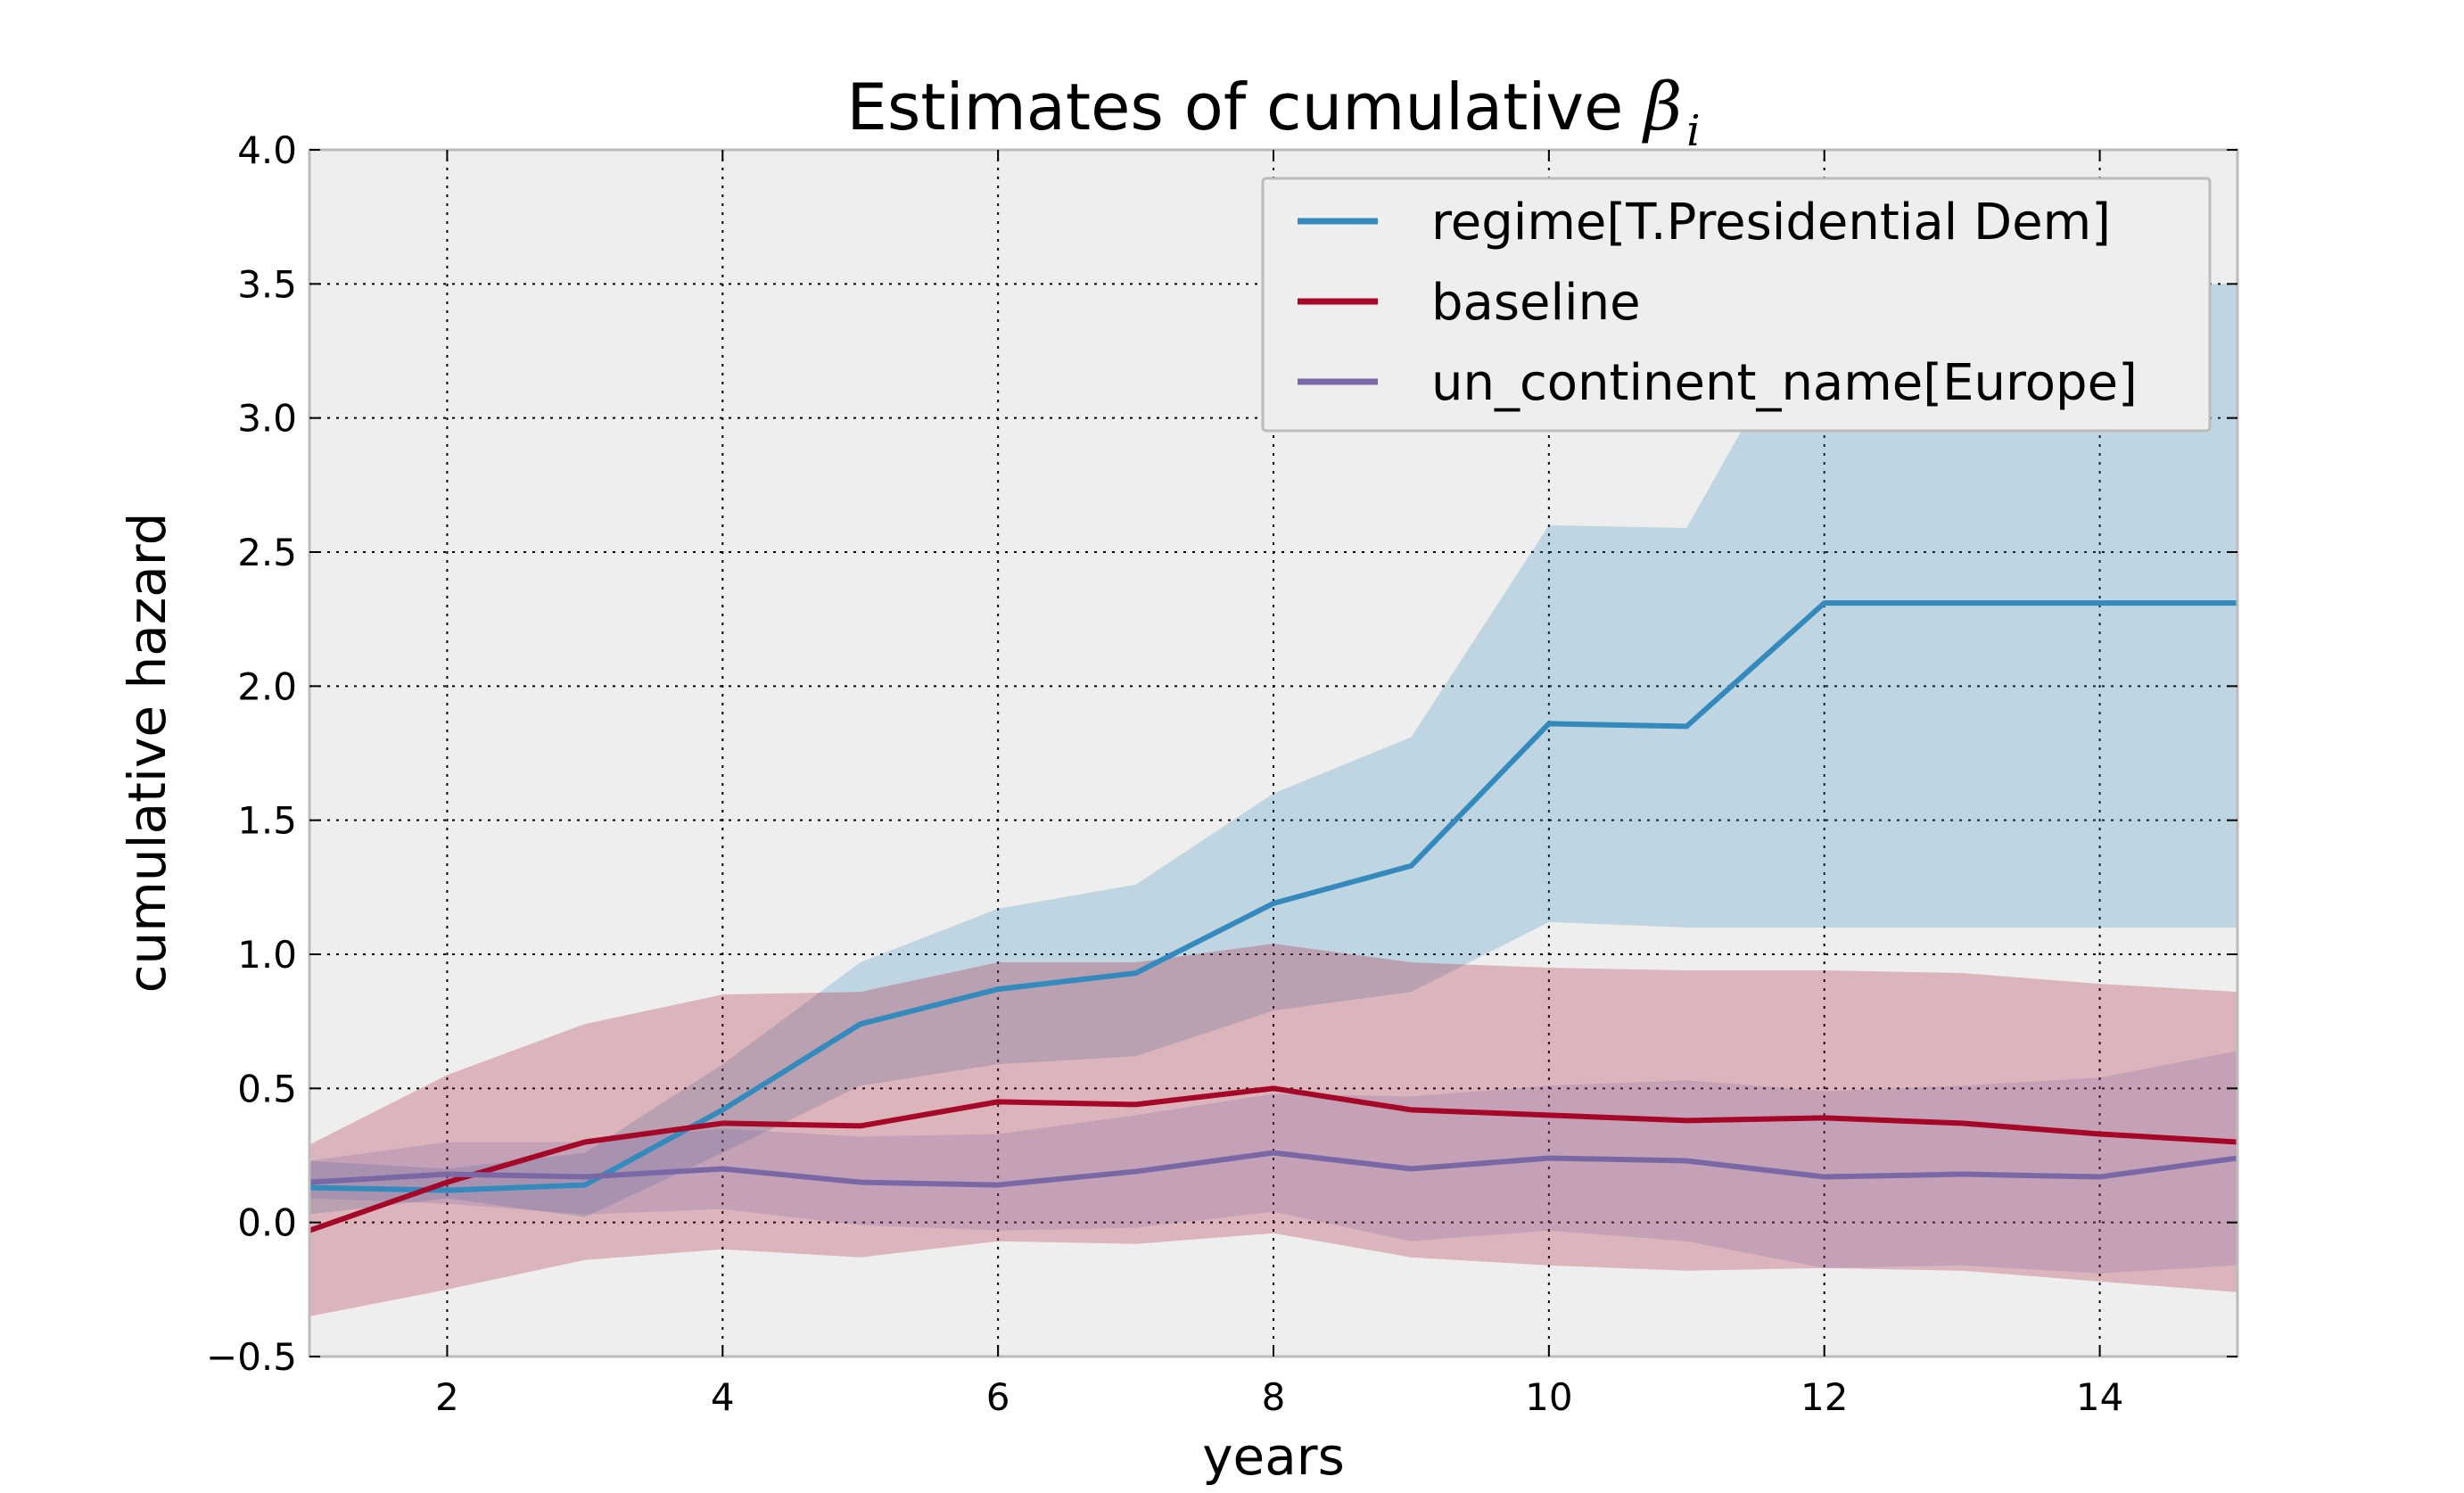  I want to click on y-tick-label: 3.5, so click(267, 284).